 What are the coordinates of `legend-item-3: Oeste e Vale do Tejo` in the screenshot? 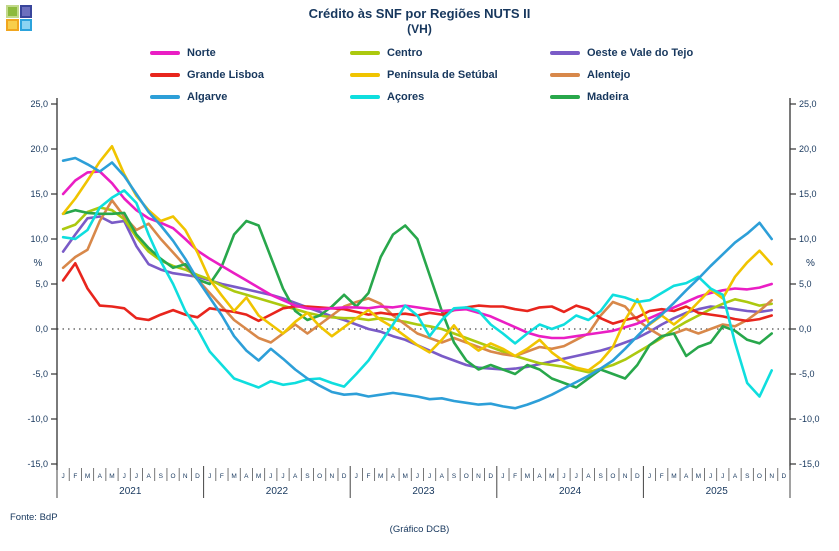 It's located at (660, 53).